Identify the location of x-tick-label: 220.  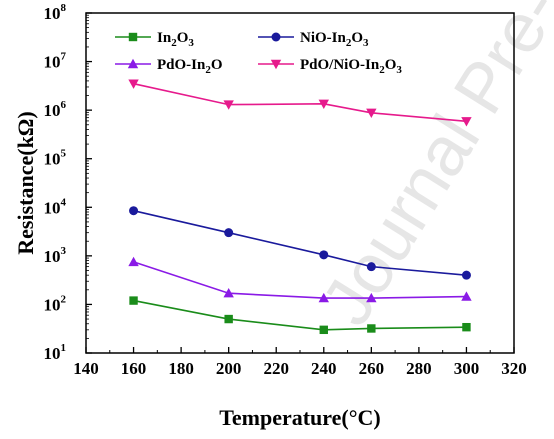
(276, 368).